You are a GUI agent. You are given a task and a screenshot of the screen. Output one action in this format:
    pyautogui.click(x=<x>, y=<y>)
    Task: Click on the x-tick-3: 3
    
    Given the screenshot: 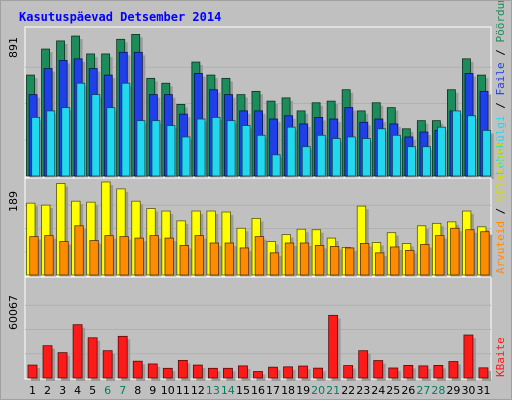 What is the action you would take?
    pyautogui.click(x=62, y=390)
    